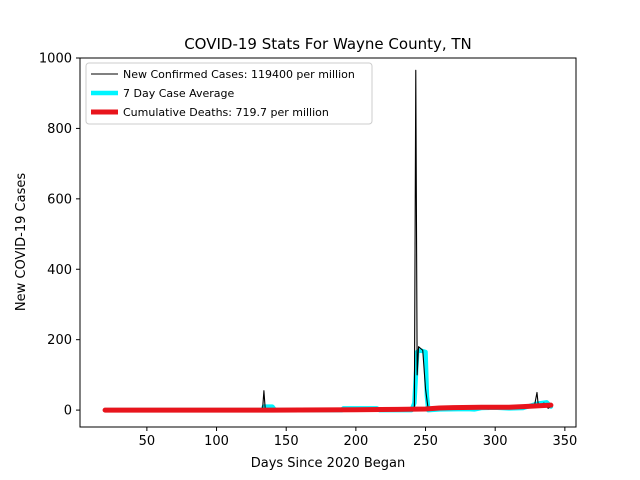 Image resolution: width=640 pixels, height=480 pixels. What do you see at coordinates (59, 199) in the screenshot?
I see `y-tick-label: 600` at bounding box center [59, 199].